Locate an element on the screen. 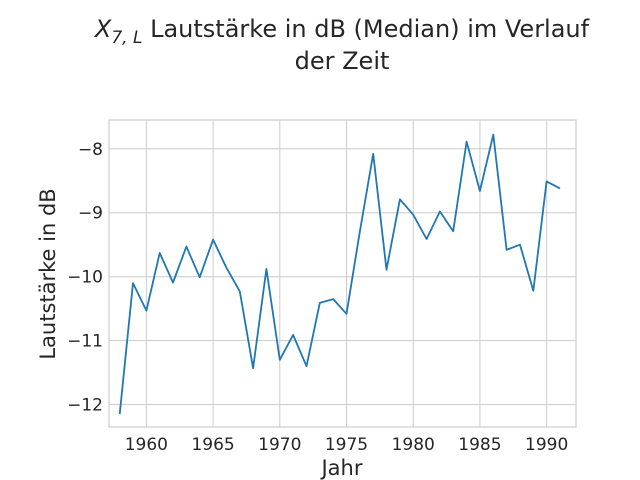 This screenshot has width=640, height=480. x-tick-label: 1975 is located at coordinates (346, 445).